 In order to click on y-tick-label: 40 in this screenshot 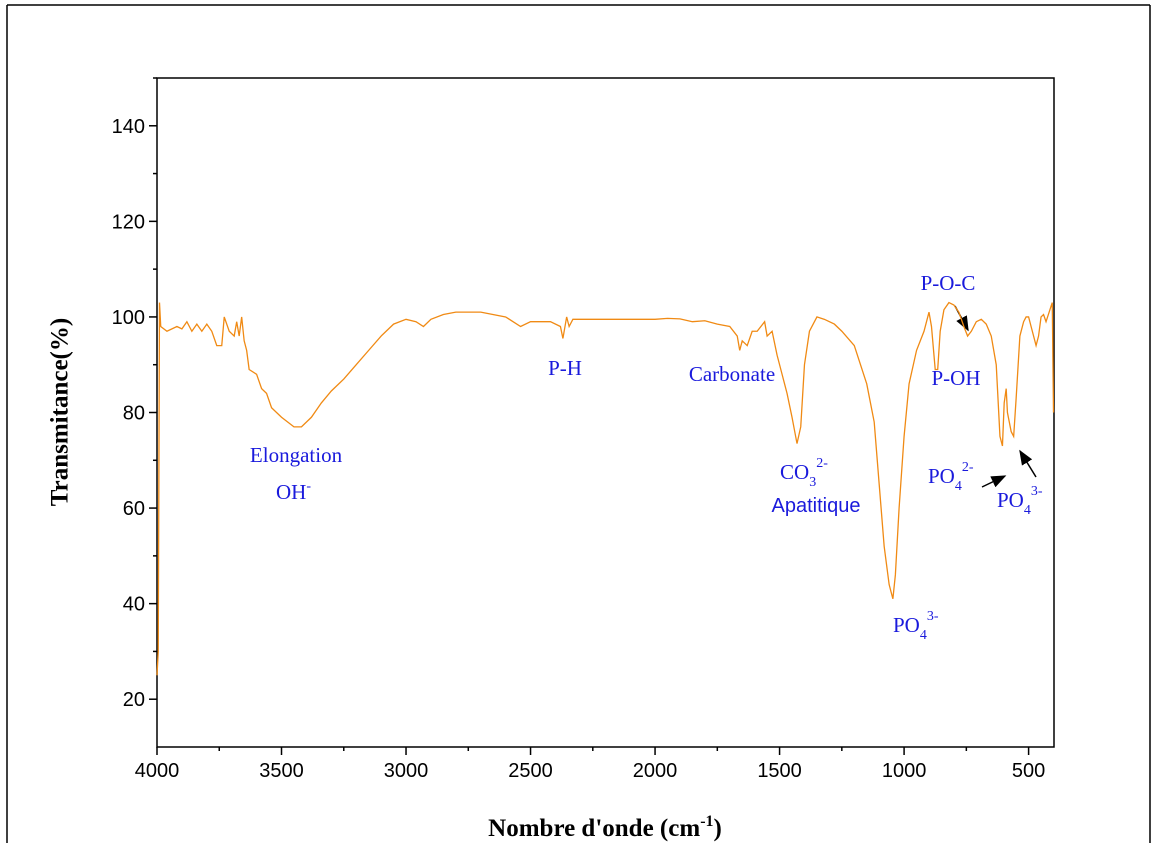, I will do `click(134, 605)`.